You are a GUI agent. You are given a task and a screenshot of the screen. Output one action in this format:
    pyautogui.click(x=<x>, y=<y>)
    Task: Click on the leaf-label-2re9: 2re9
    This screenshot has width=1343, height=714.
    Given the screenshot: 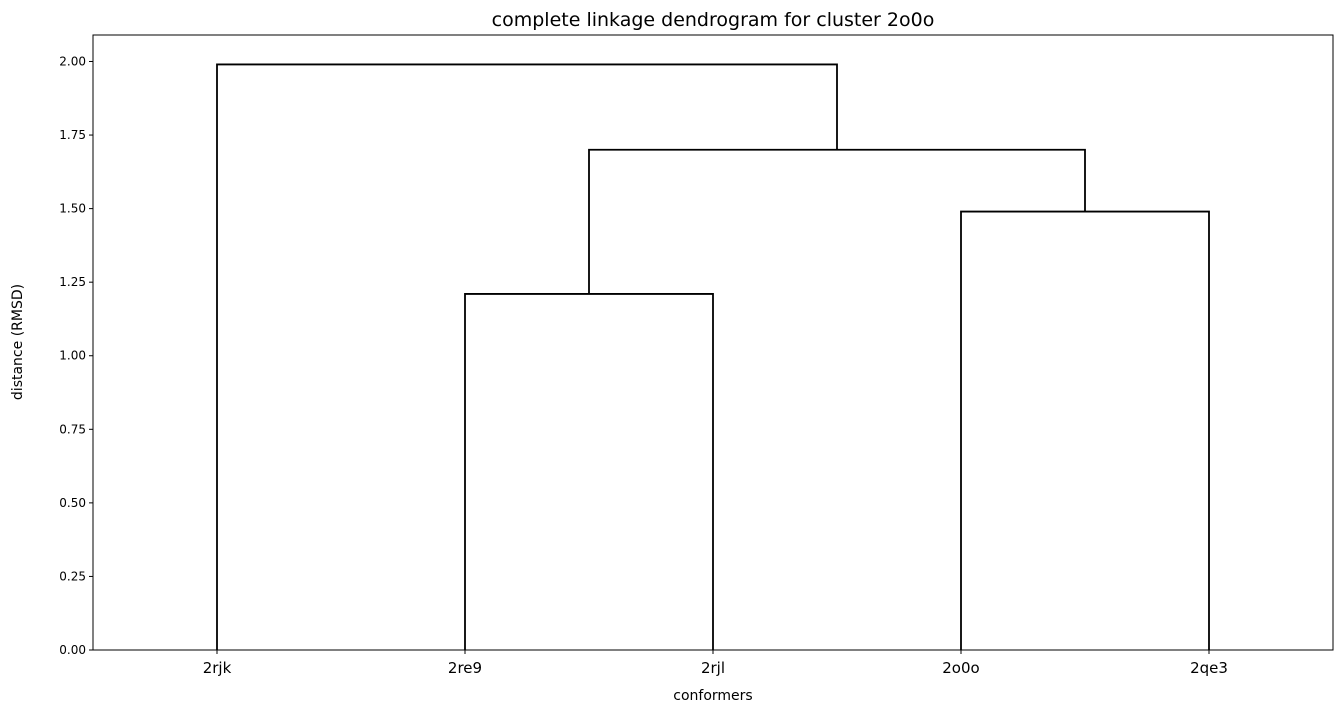 What is the action you would take?
    pyautogui.click(x=465, y=668)
    